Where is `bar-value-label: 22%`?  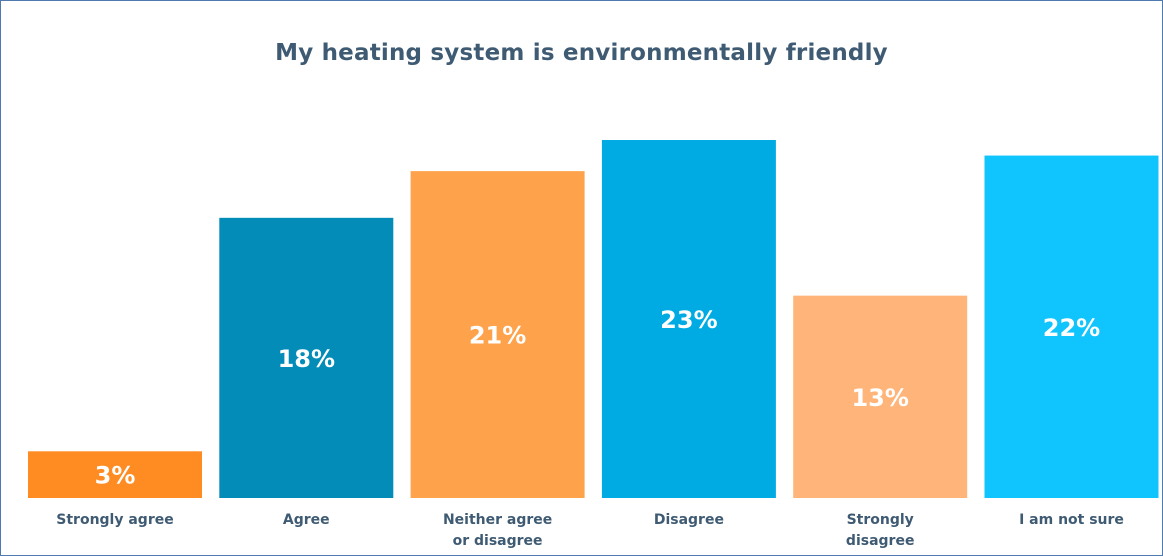 bar-value-label: 22% is located at coordinates (1071, 328).